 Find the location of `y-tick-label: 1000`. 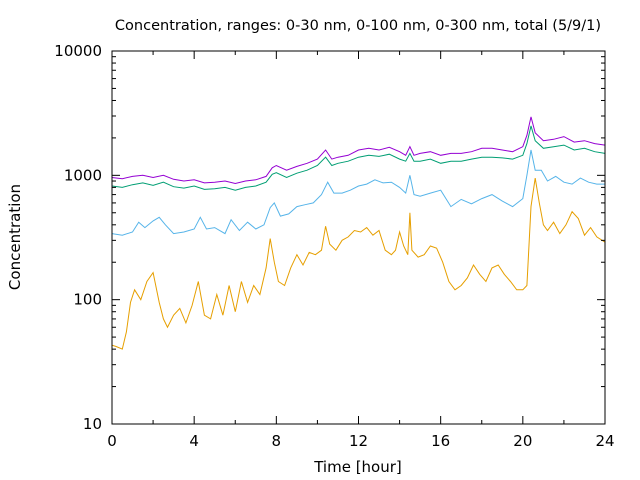

y-tick-label: 1000 is located at coordinates (83, 175).